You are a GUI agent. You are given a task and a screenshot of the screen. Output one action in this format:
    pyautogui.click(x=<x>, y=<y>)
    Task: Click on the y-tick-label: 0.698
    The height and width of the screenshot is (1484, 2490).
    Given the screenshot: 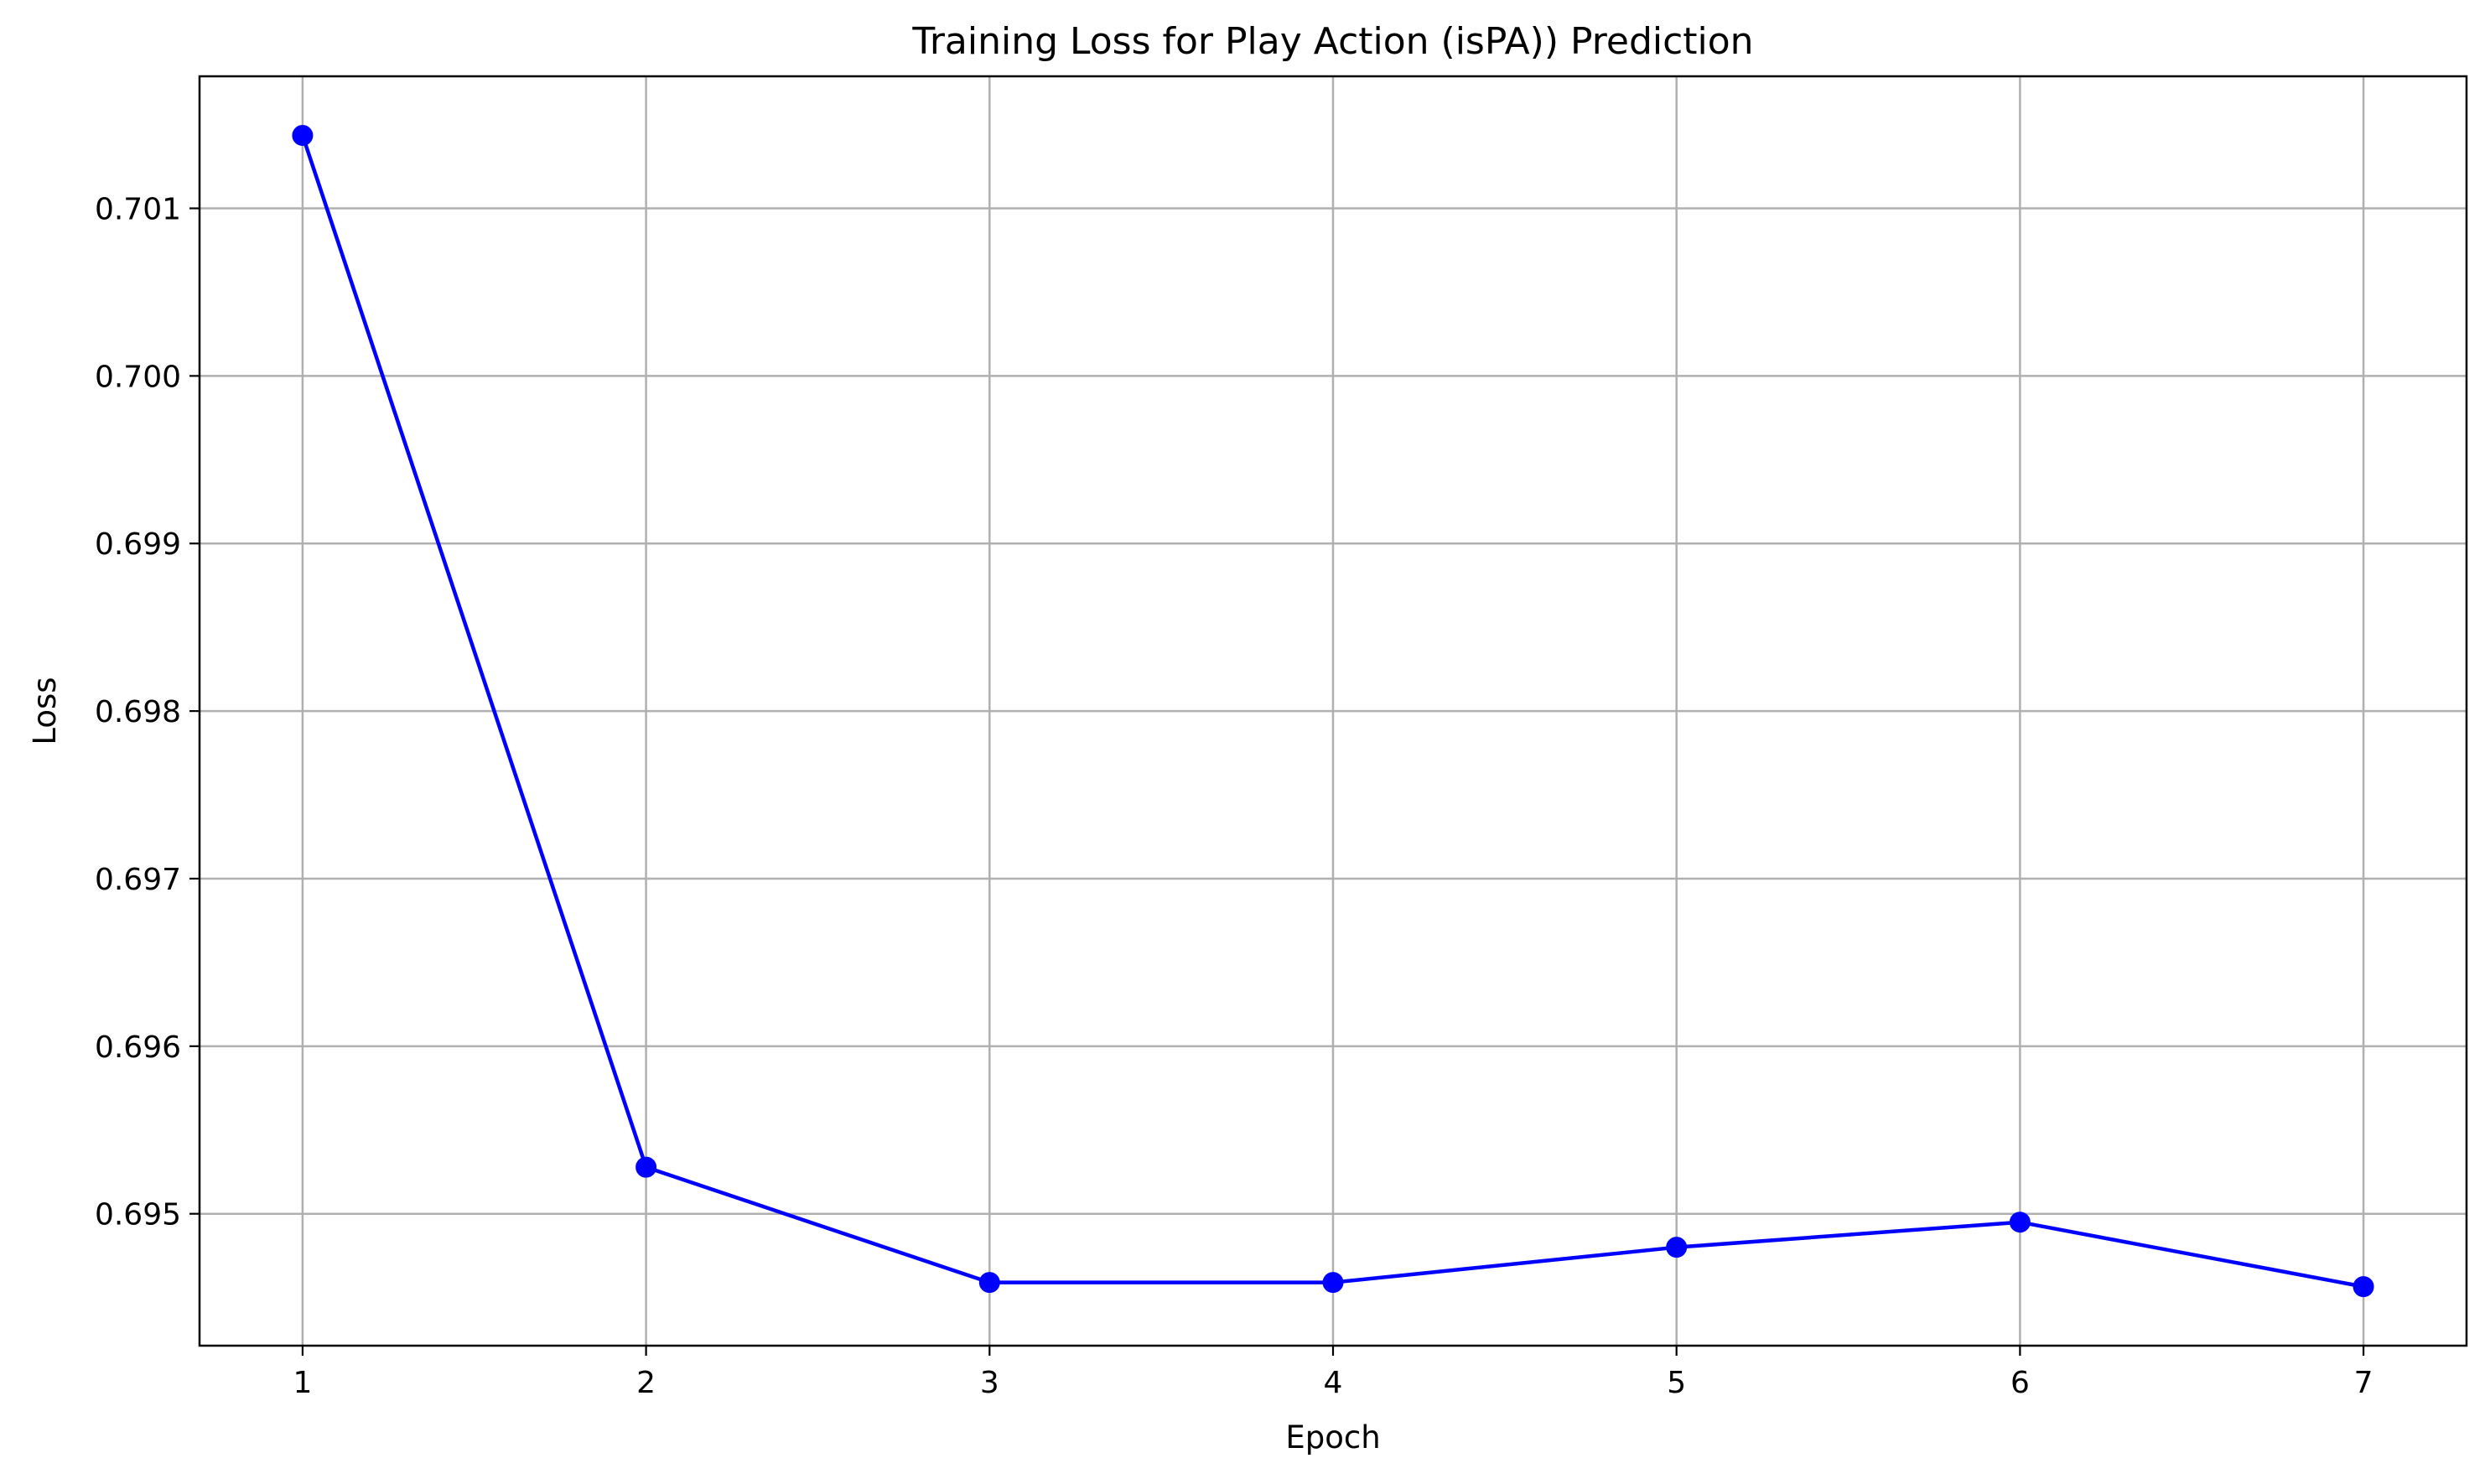 What is the action you would take?
    pyautogui.click(x=138, y=712)
    